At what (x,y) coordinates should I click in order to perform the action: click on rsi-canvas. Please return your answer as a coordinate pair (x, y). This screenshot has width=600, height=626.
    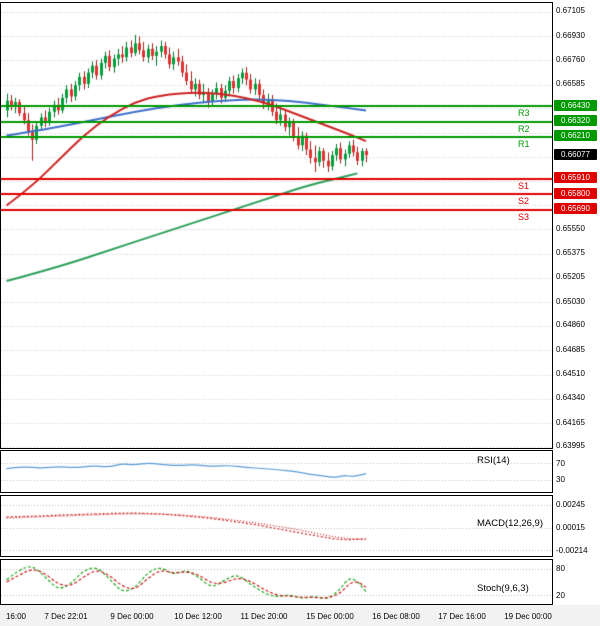
    Looking at the image, I should click on (276, 471).